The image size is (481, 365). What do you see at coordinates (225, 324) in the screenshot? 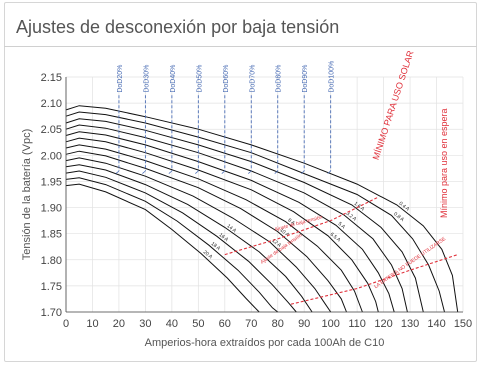
I see `x-tick-label: 60` at bounding box center [225, 324].